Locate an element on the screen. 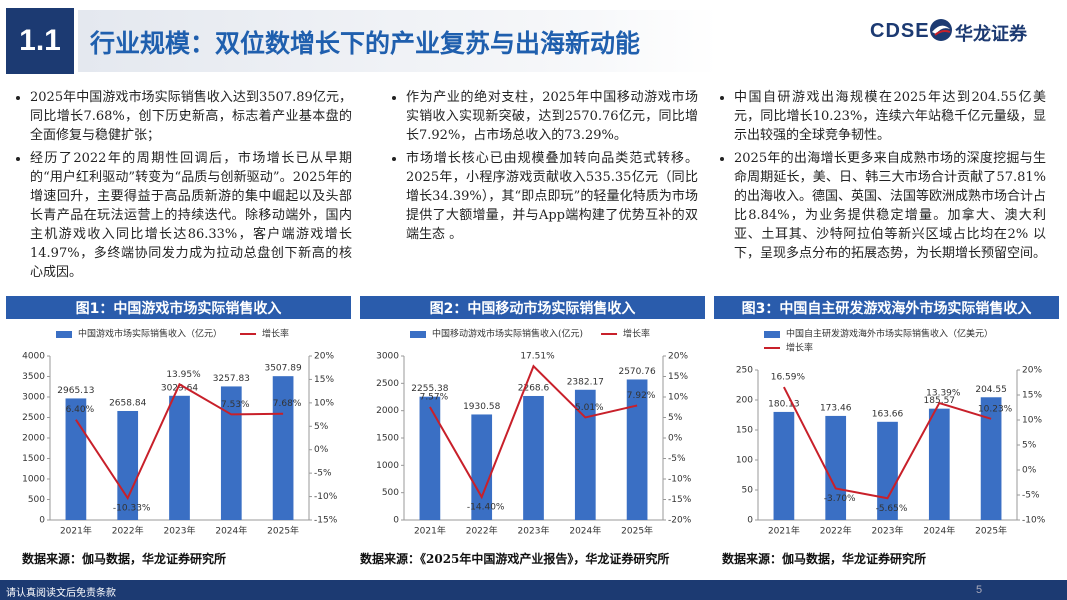 The height and width of the screenshot is (600, 1067). x-tick-label: 2024年 is located at coordinates (231, 531).